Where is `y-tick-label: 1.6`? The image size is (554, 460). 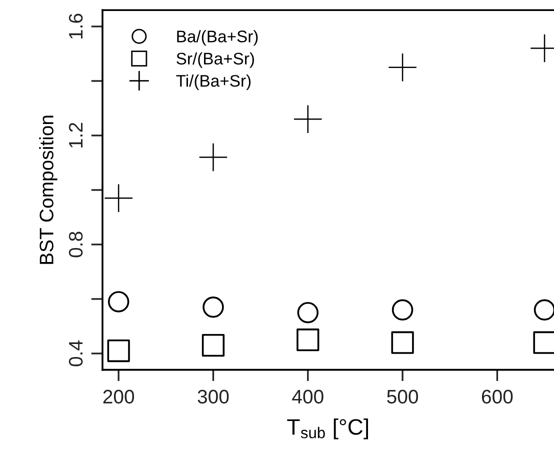 y-tick-label: 1.6 is located at coordinates (75, 26).